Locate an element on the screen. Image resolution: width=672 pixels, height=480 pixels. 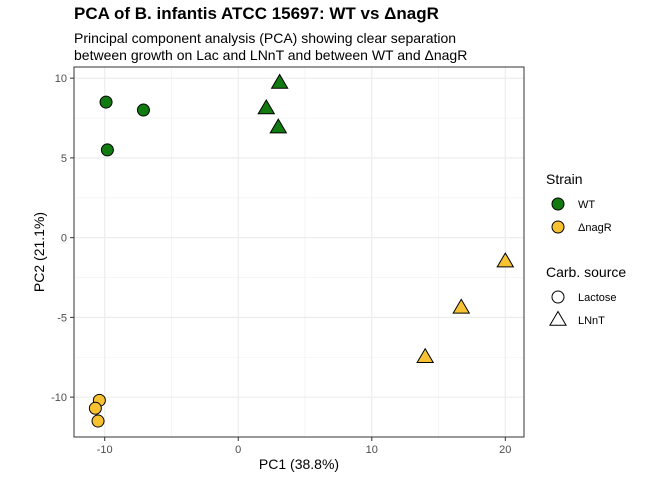
y-tick-label: 5 is located at coordinates (64, 159).